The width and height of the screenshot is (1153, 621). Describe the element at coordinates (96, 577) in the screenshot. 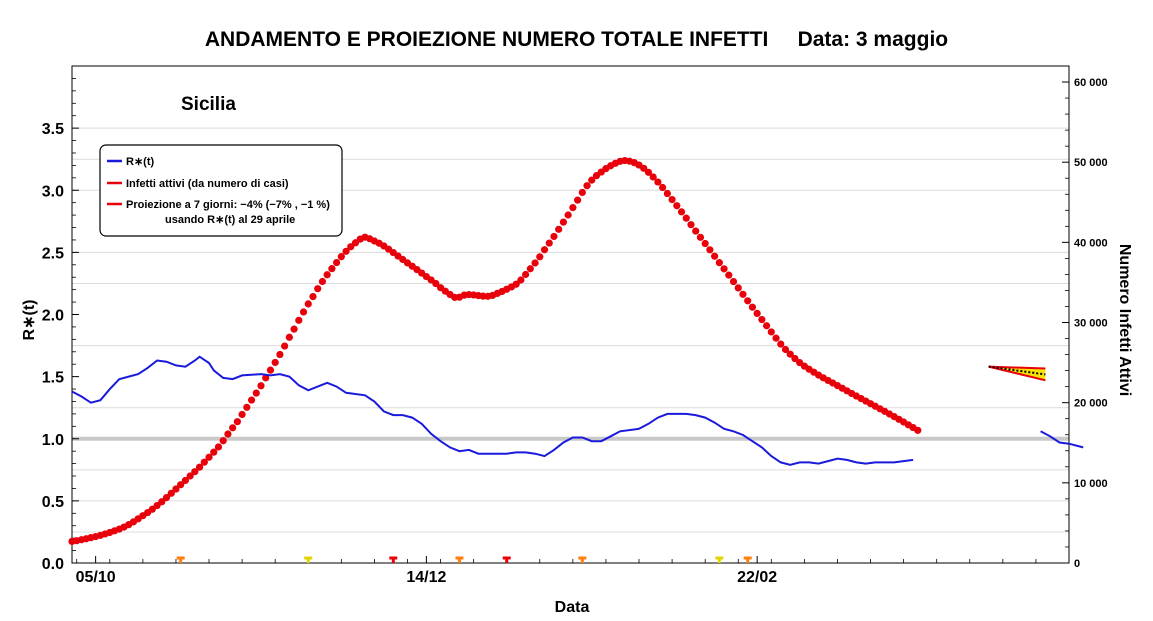

I see `x-tick-label: 05/10` at that location.